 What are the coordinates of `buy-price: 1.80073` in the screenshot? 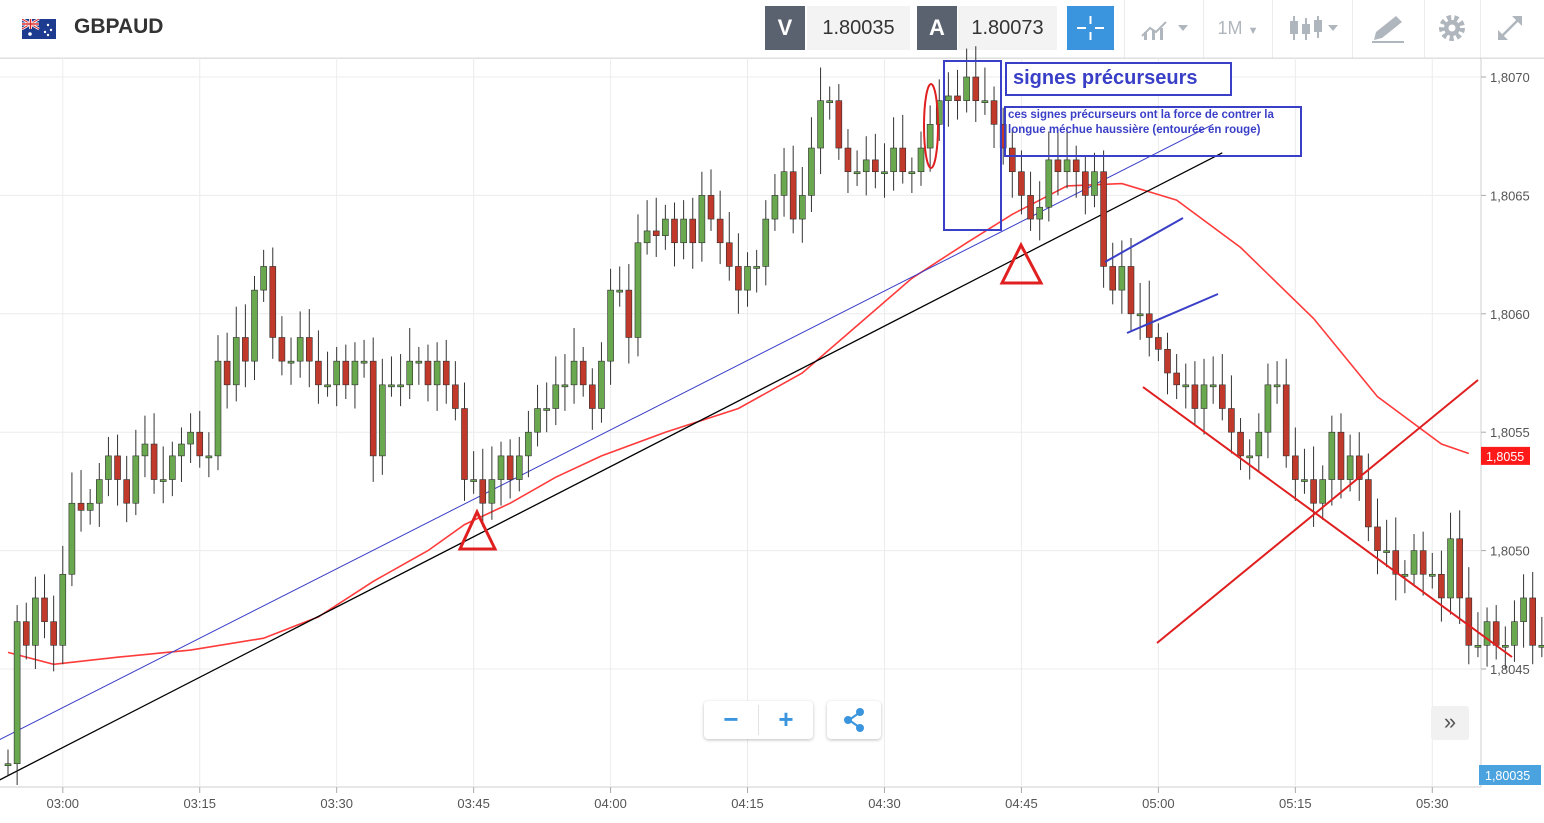 It's located at (1007, 28).